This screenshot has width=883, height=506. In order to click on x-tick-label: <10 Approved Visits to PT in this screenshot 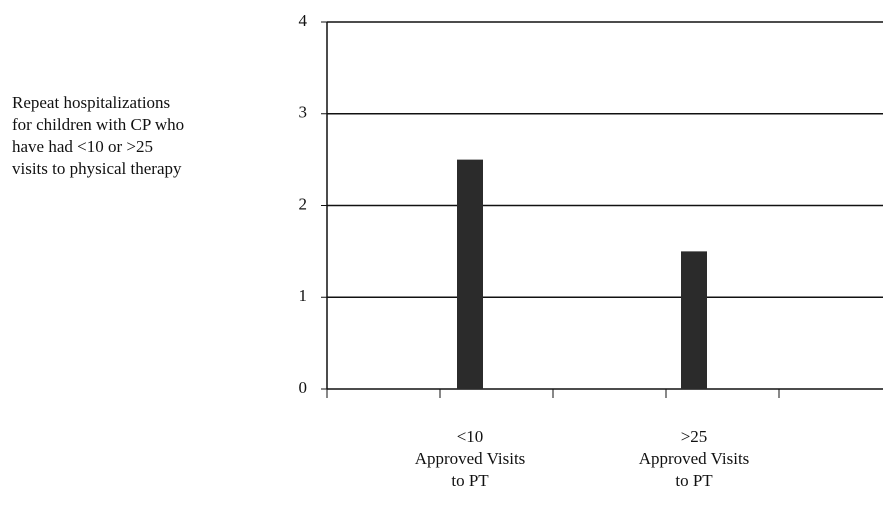, I will do `click(470, 458)`.